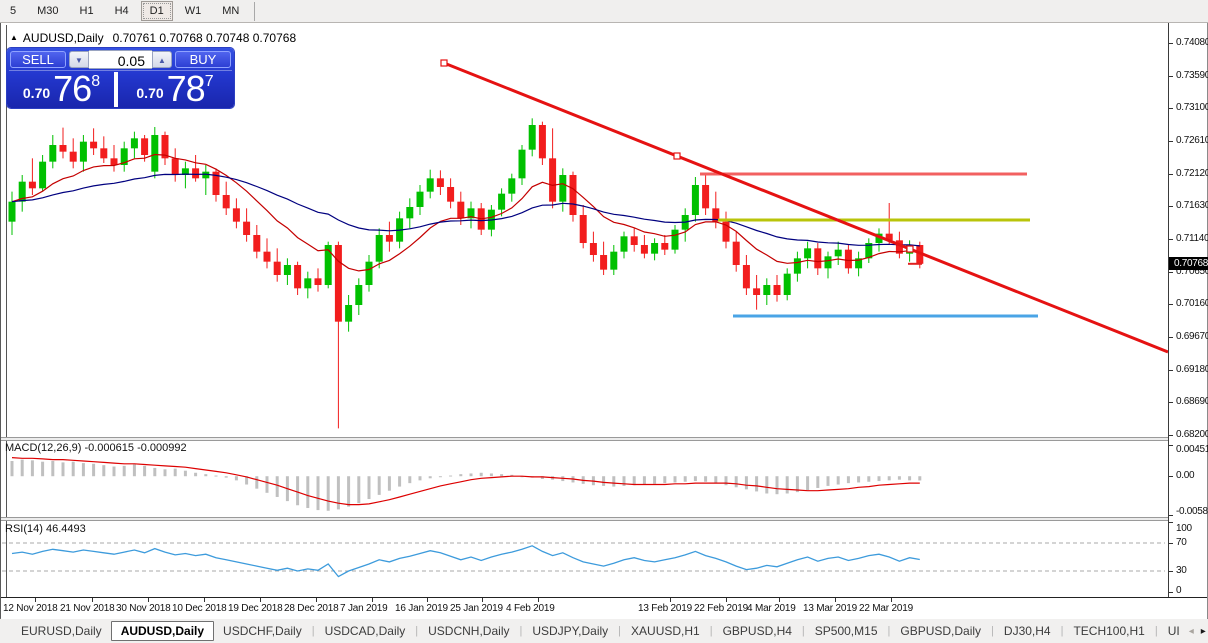 This screenshot has height=643, width=1208. What do you see at coordinates (162, 631) in the screenshot?
I see `chart-tab-audusd-daily: AUDUSD,Daily` at bounding box center [162, 631].